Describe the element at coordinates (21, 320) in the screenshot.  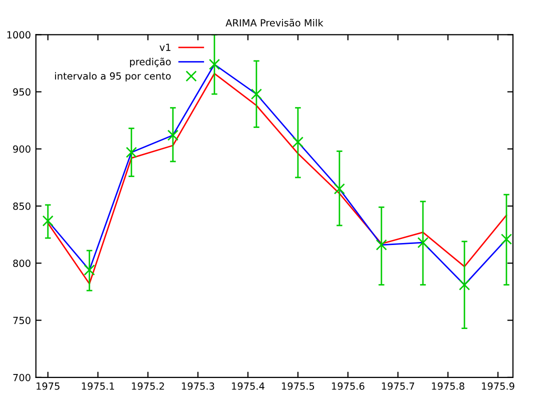
I see `y-tick-label: 750` at that location.